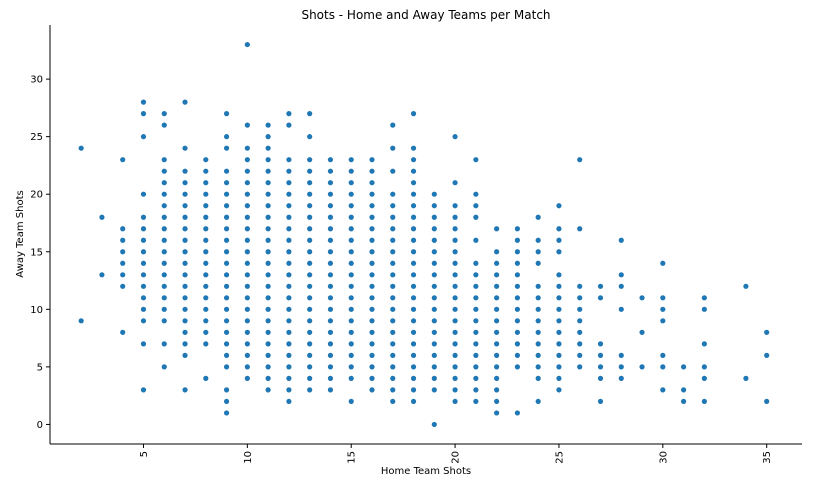  I want to click on y-tick-label: 30, so click(36, 80).